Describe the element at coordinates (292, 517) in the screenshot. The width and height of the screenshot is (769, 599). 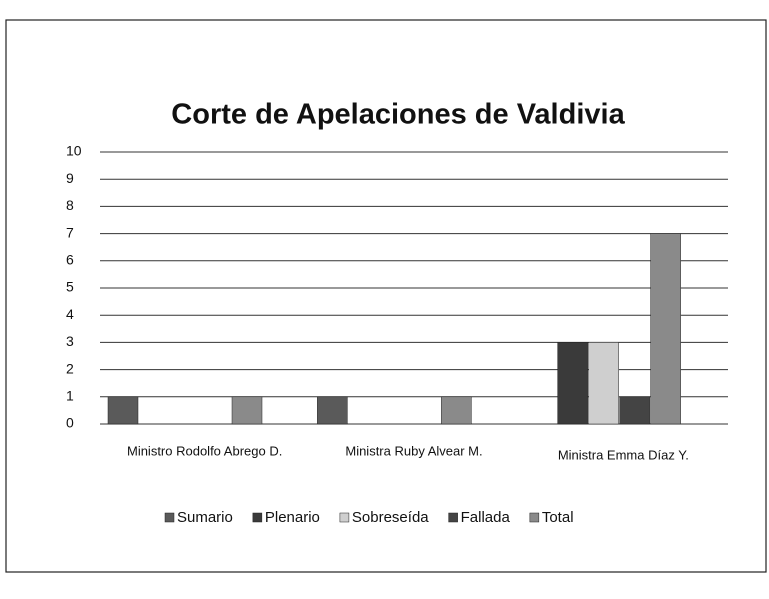
I see `legend-label: Plenario` at that location.